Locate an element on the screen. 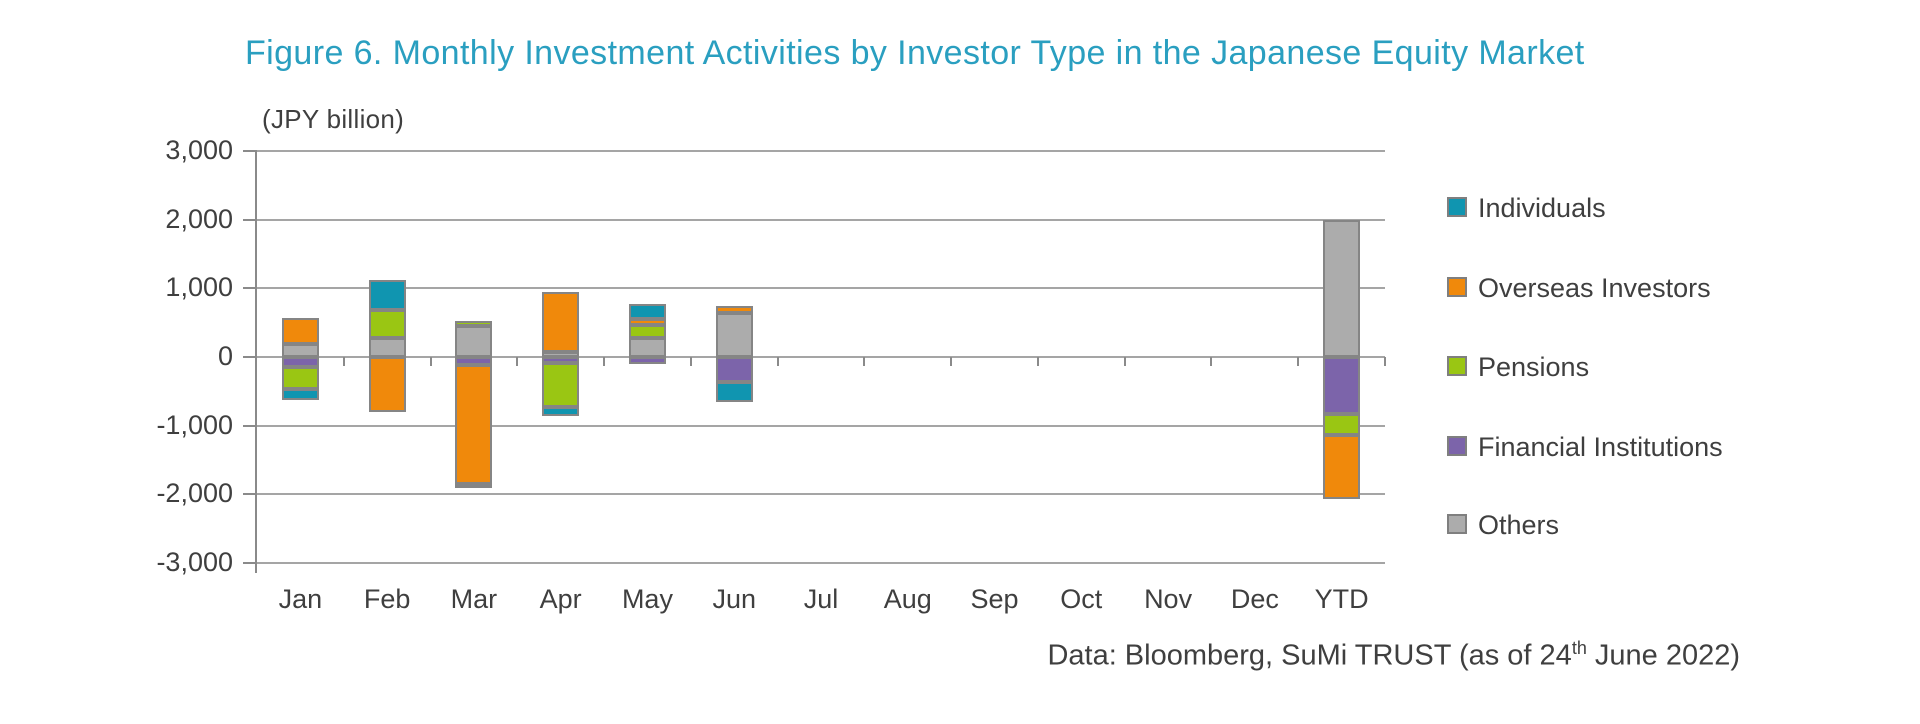 This screenshot has height=724, width=1920. x-axis-label: Aug is located at coordinates (907, 599).